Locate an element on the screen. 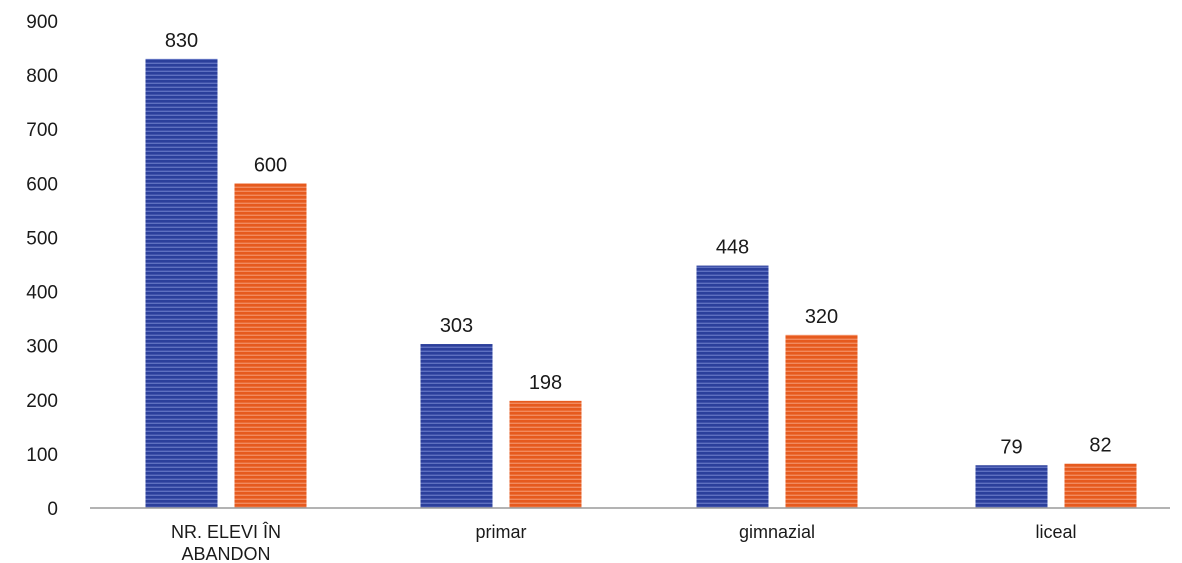  data-label: 198 is located at coordinates (545, 383).